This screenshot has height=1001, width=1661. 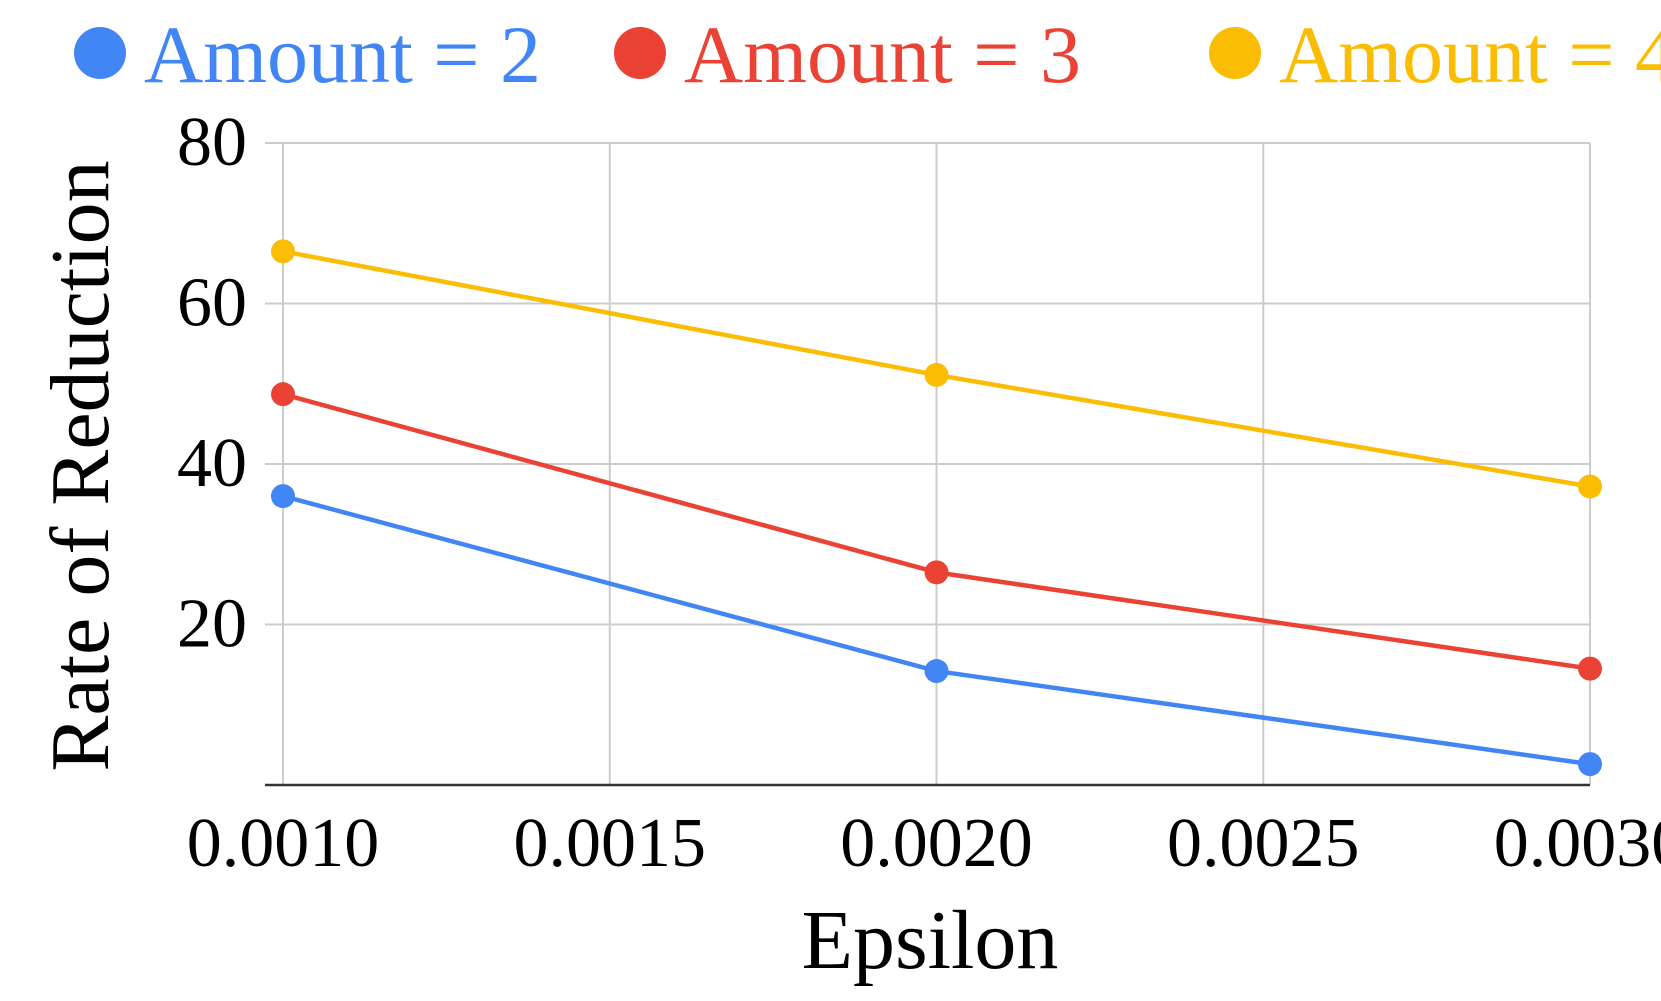 What do you see at coordinates (212, 303) in the screenshot?
I see `y-tick-label: 60` at bounding box center [212, 303].